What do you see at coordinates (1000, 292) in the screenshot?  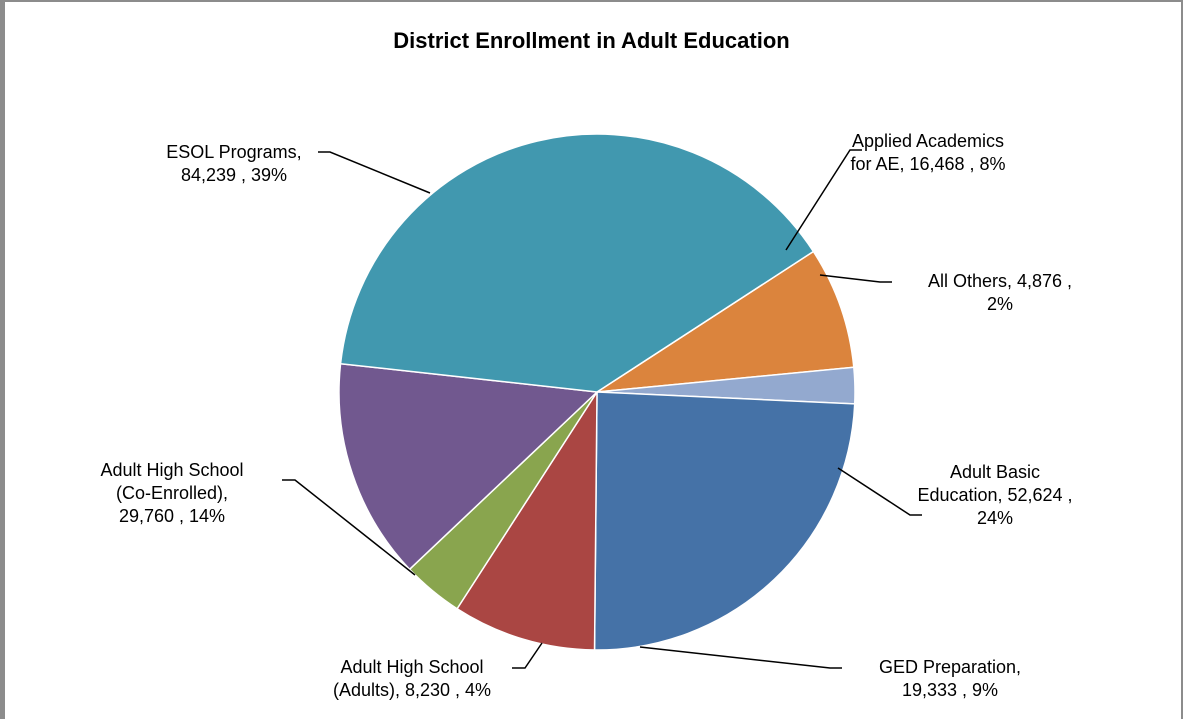 I see `data-label-1: All Others, 4,876 , 2%` at bounding box center [1000, 292].